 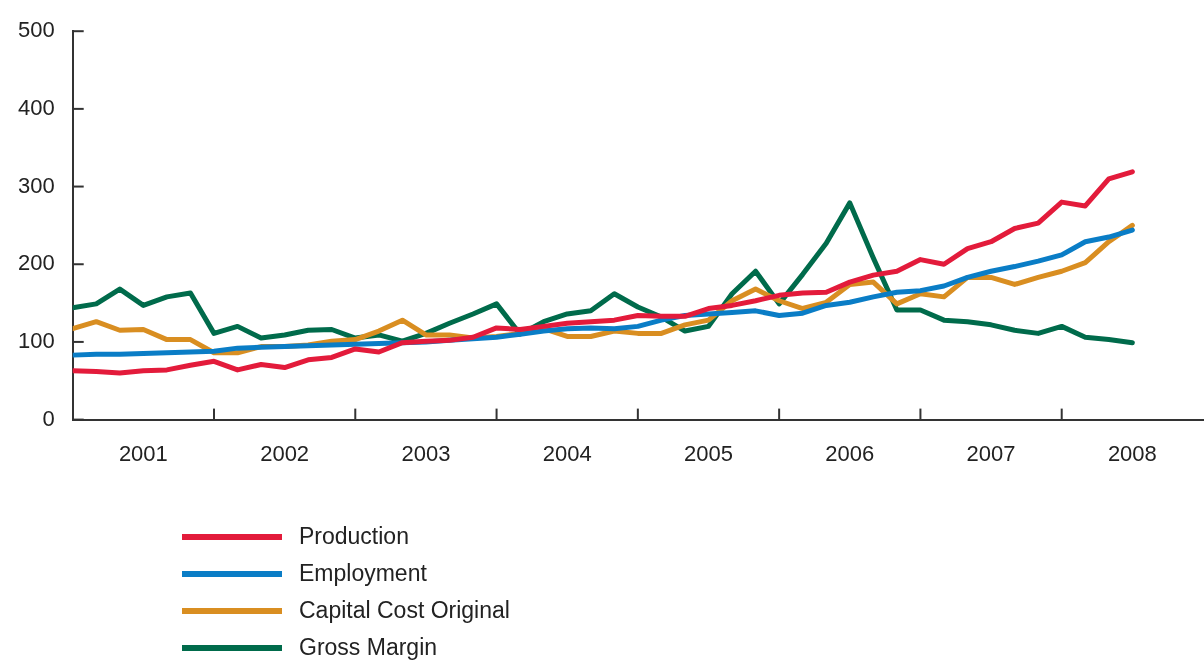 I want to click on y-tick-label: 500, so click(x=36, y=30).